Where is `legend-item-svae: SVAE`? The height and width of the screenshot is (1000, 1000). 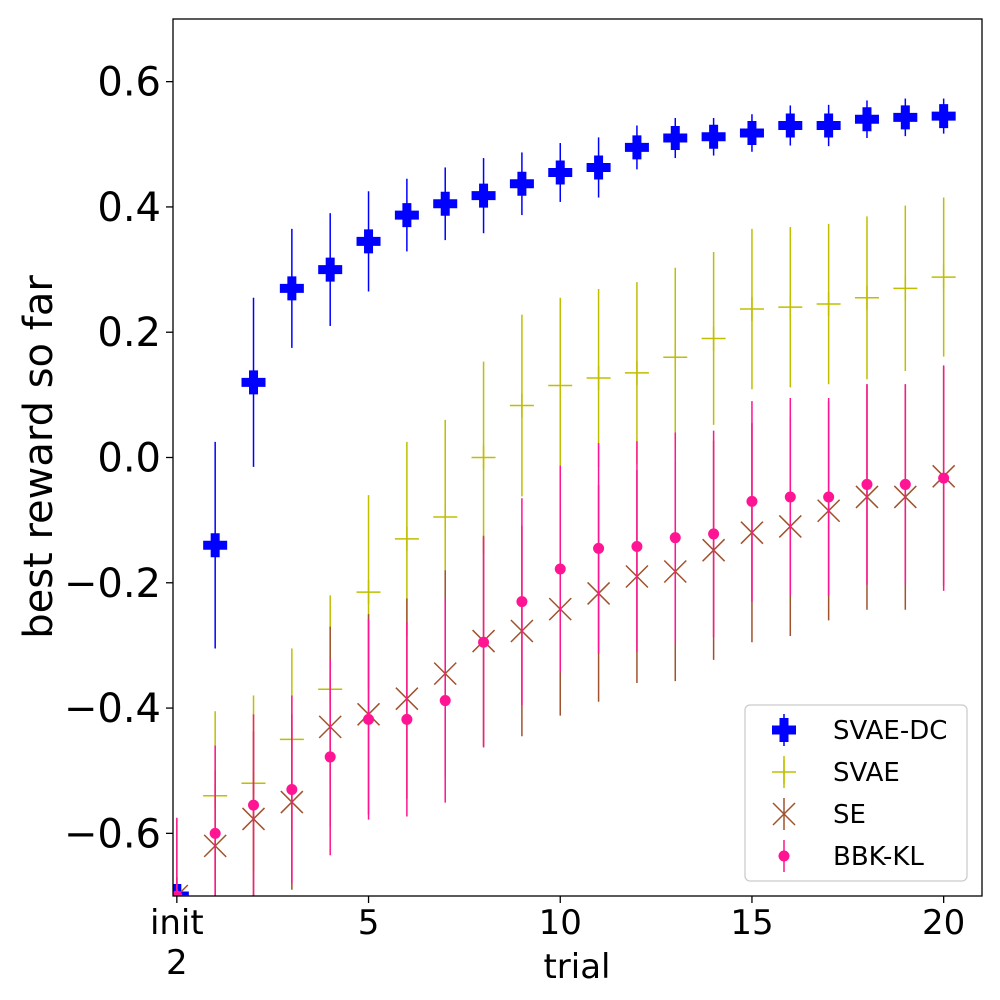 legend-item-svae: SVAE is located at coordinates (836, 772).